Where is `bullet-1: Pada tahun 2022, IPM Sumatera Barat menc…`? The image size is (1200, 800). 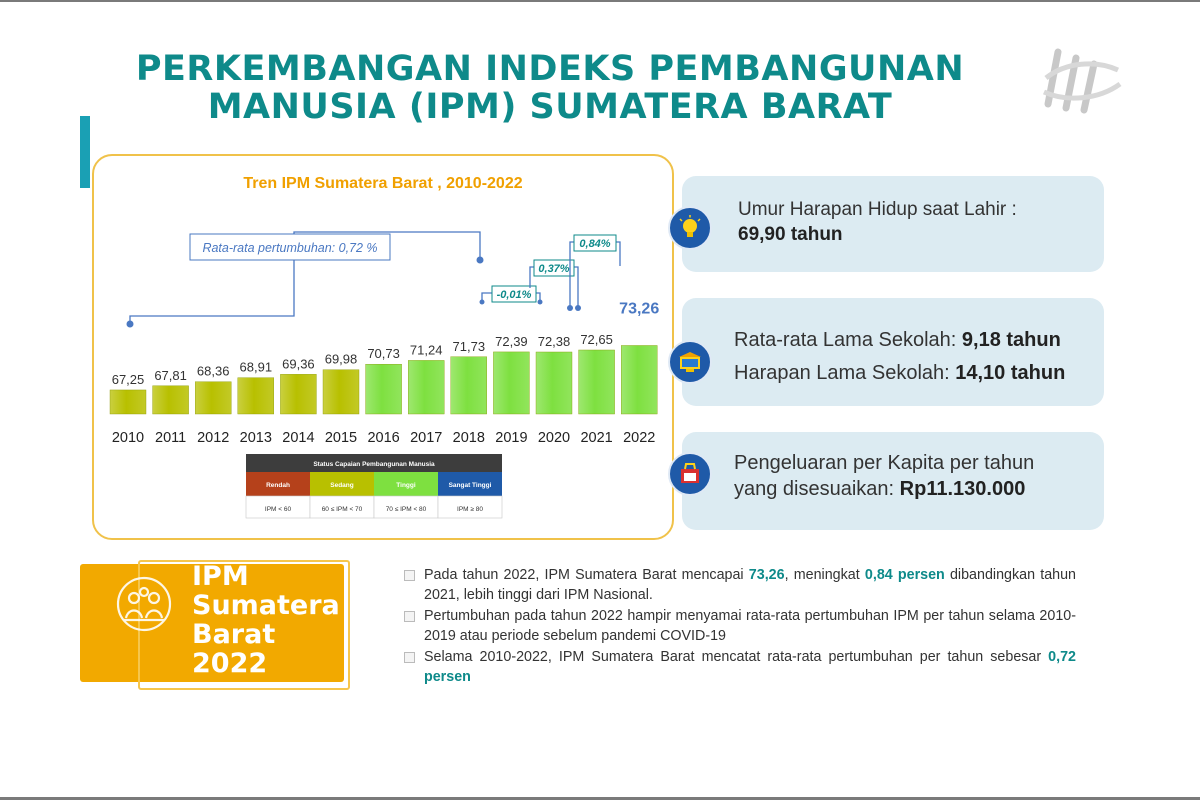
bullet-1: Pada tahun 2022, IPM Sumatera Barat menc… is located at coordinates (740, 585).